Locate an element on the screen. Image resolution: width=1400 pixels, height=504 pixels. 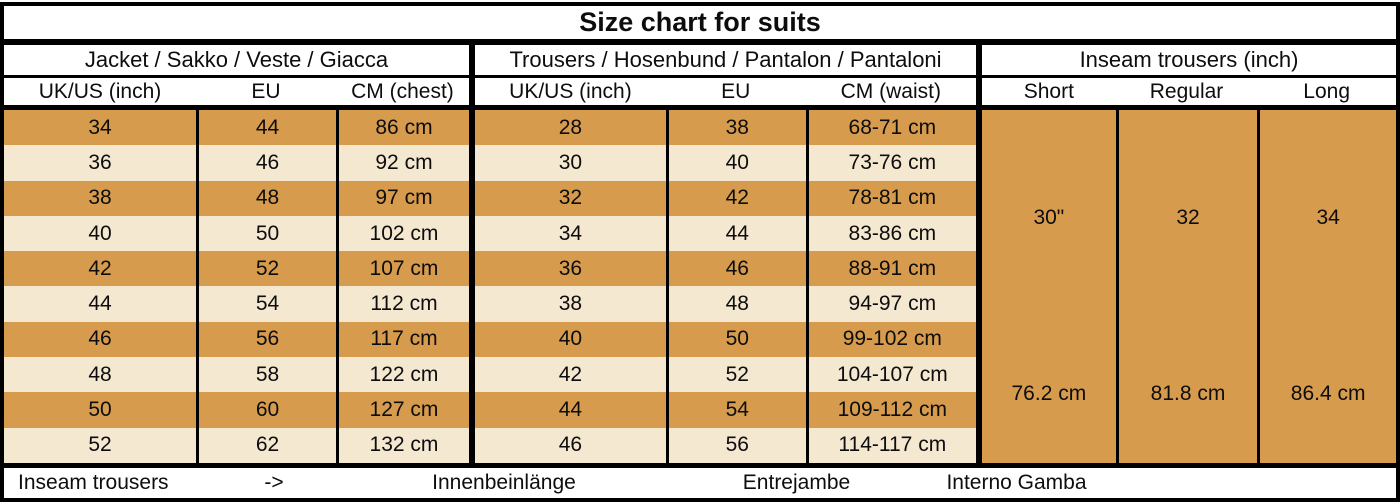
footer-label: Inseam trousers is located at coordinates (93, 482).